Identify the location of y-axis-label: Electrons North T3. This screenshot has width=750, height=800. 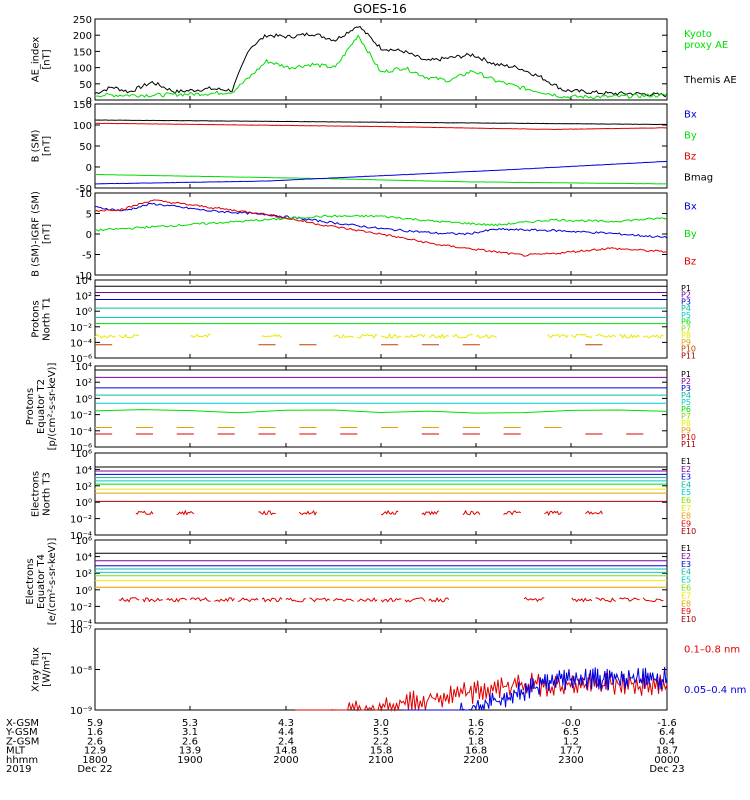
(42, 494).